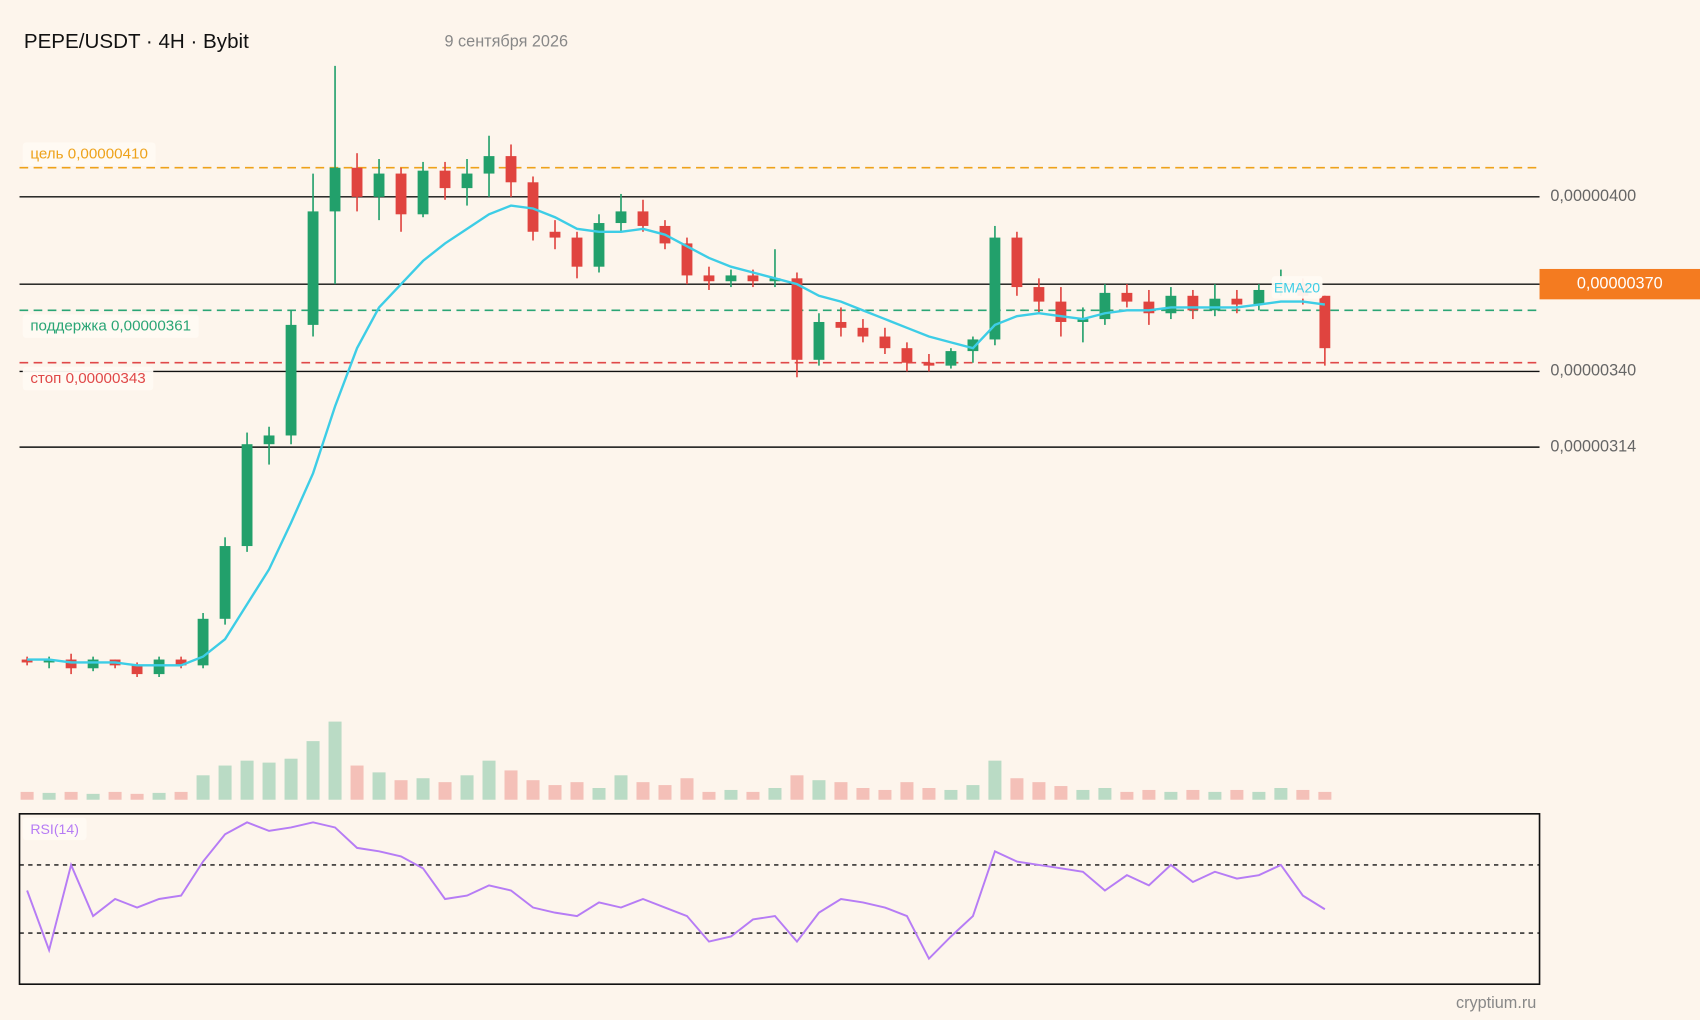 Image resolution: width=1700 pixels, height=1020 pixels. Describe the element at coordinates (1593, 446) in the screenshot. I see `y-tick-label: 0,00000314` at that location.